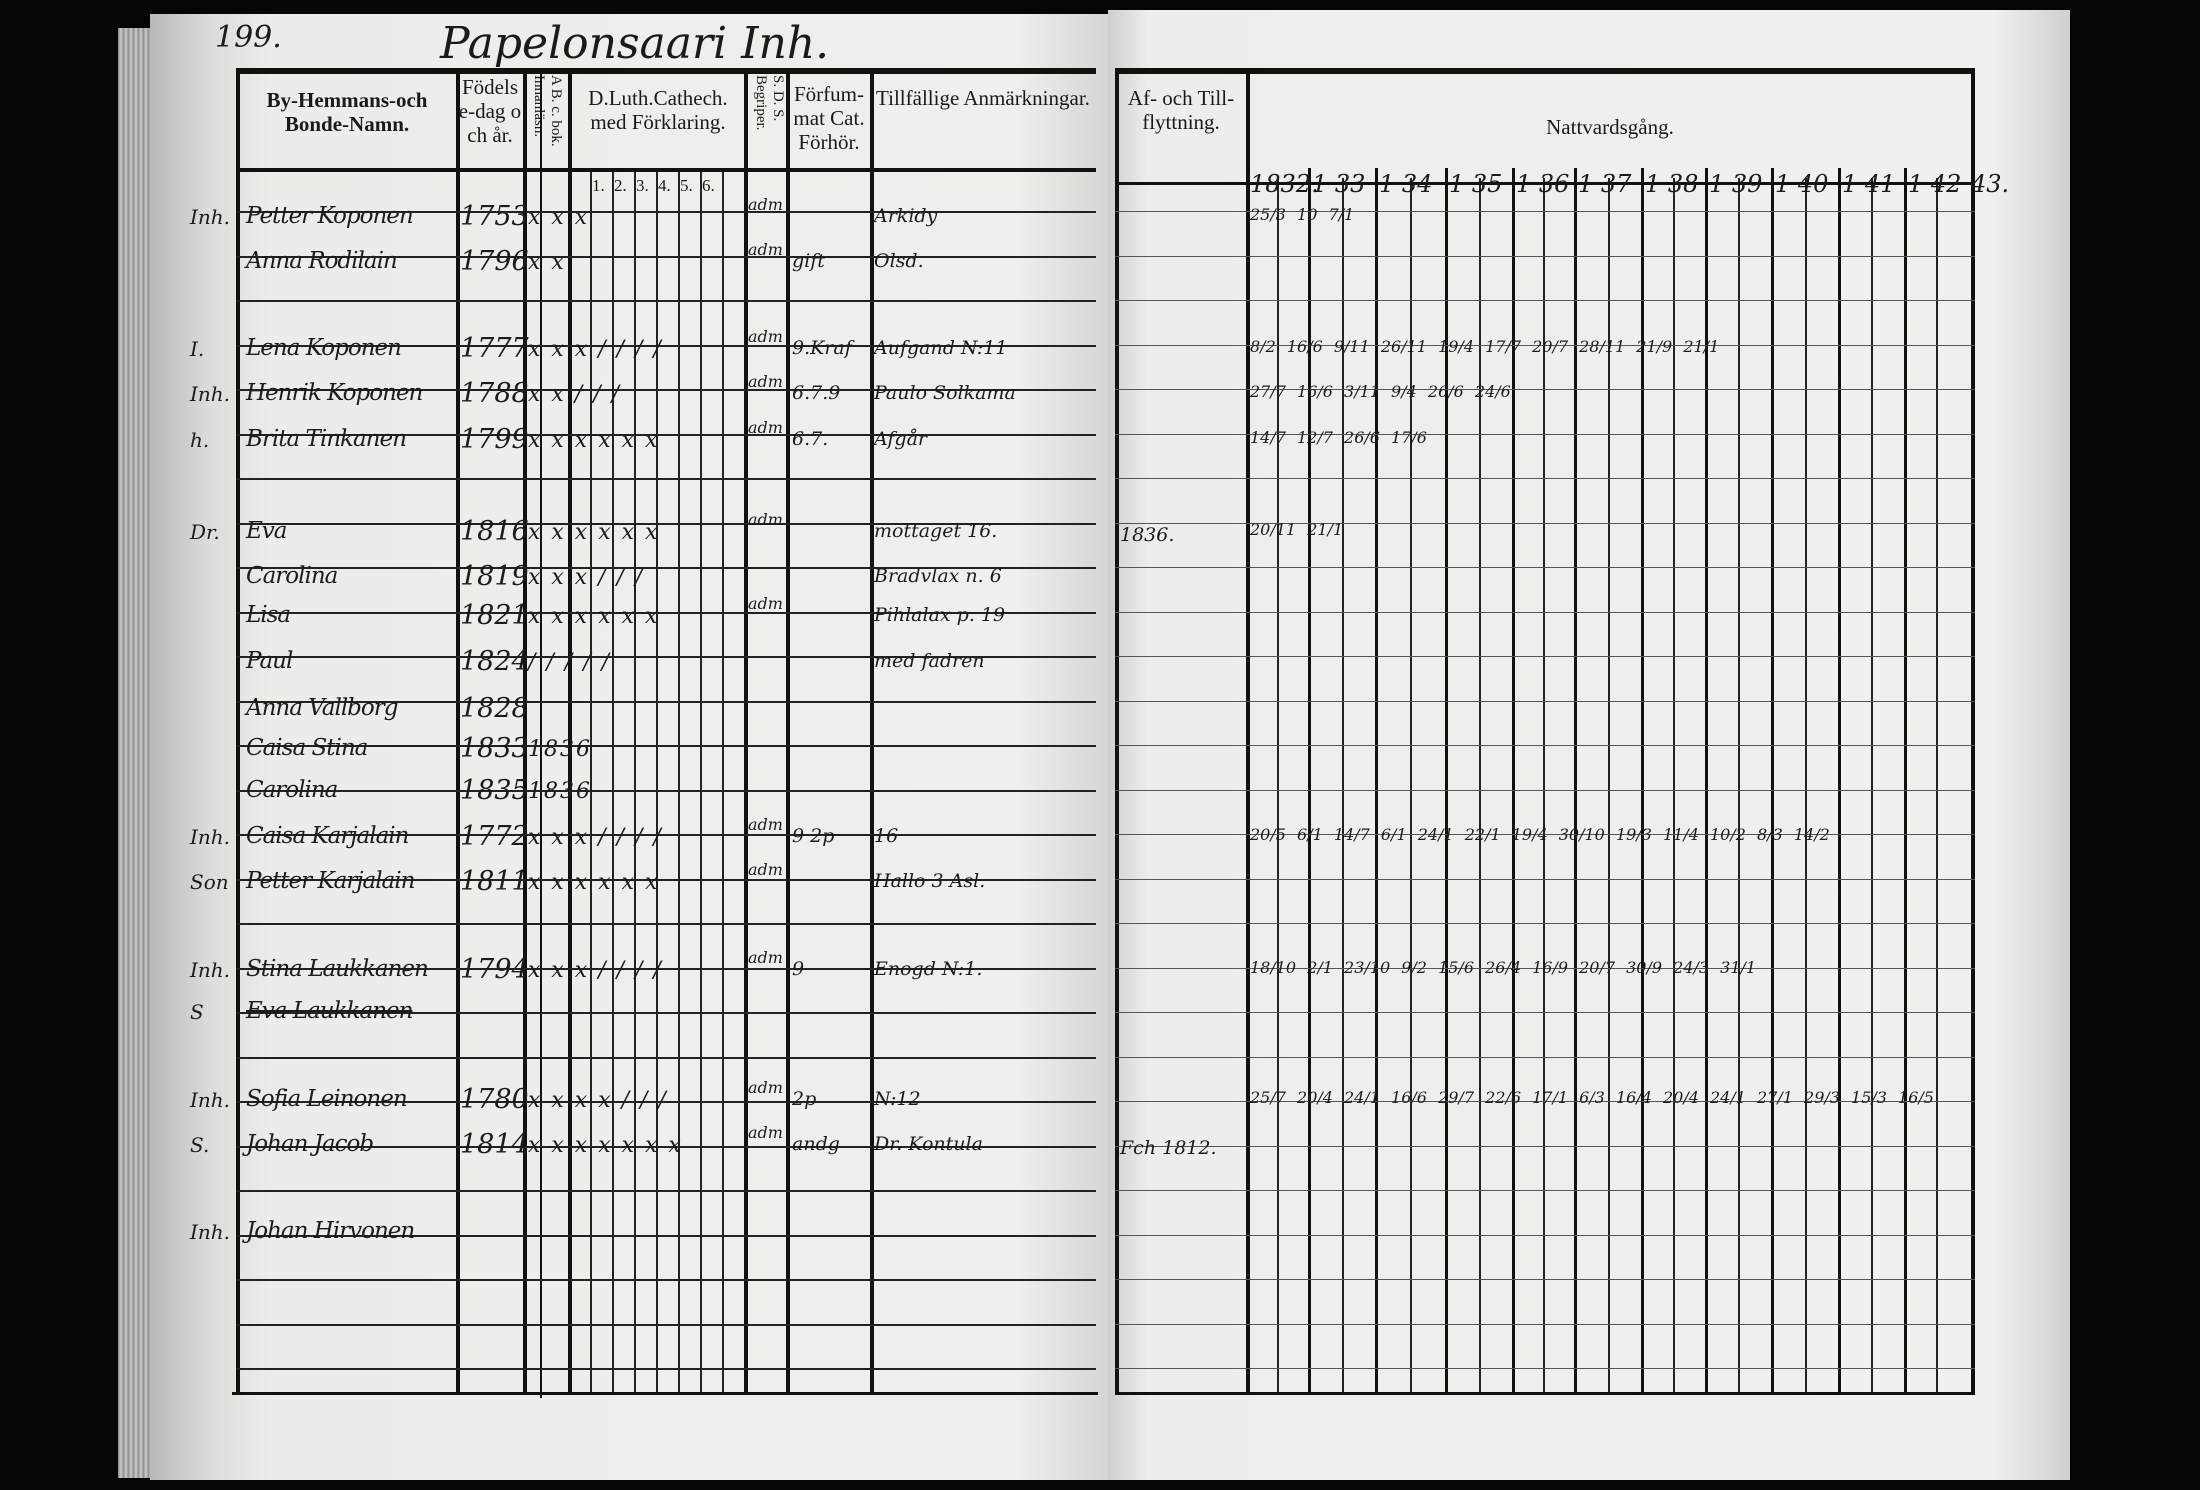 The width and height of the screenshot is (2200, 1490). What do you see at coordinates (816, 1144) in the screenshot?
I see `entry-missed-hearing: andg` at bounding box center [816, 1144].